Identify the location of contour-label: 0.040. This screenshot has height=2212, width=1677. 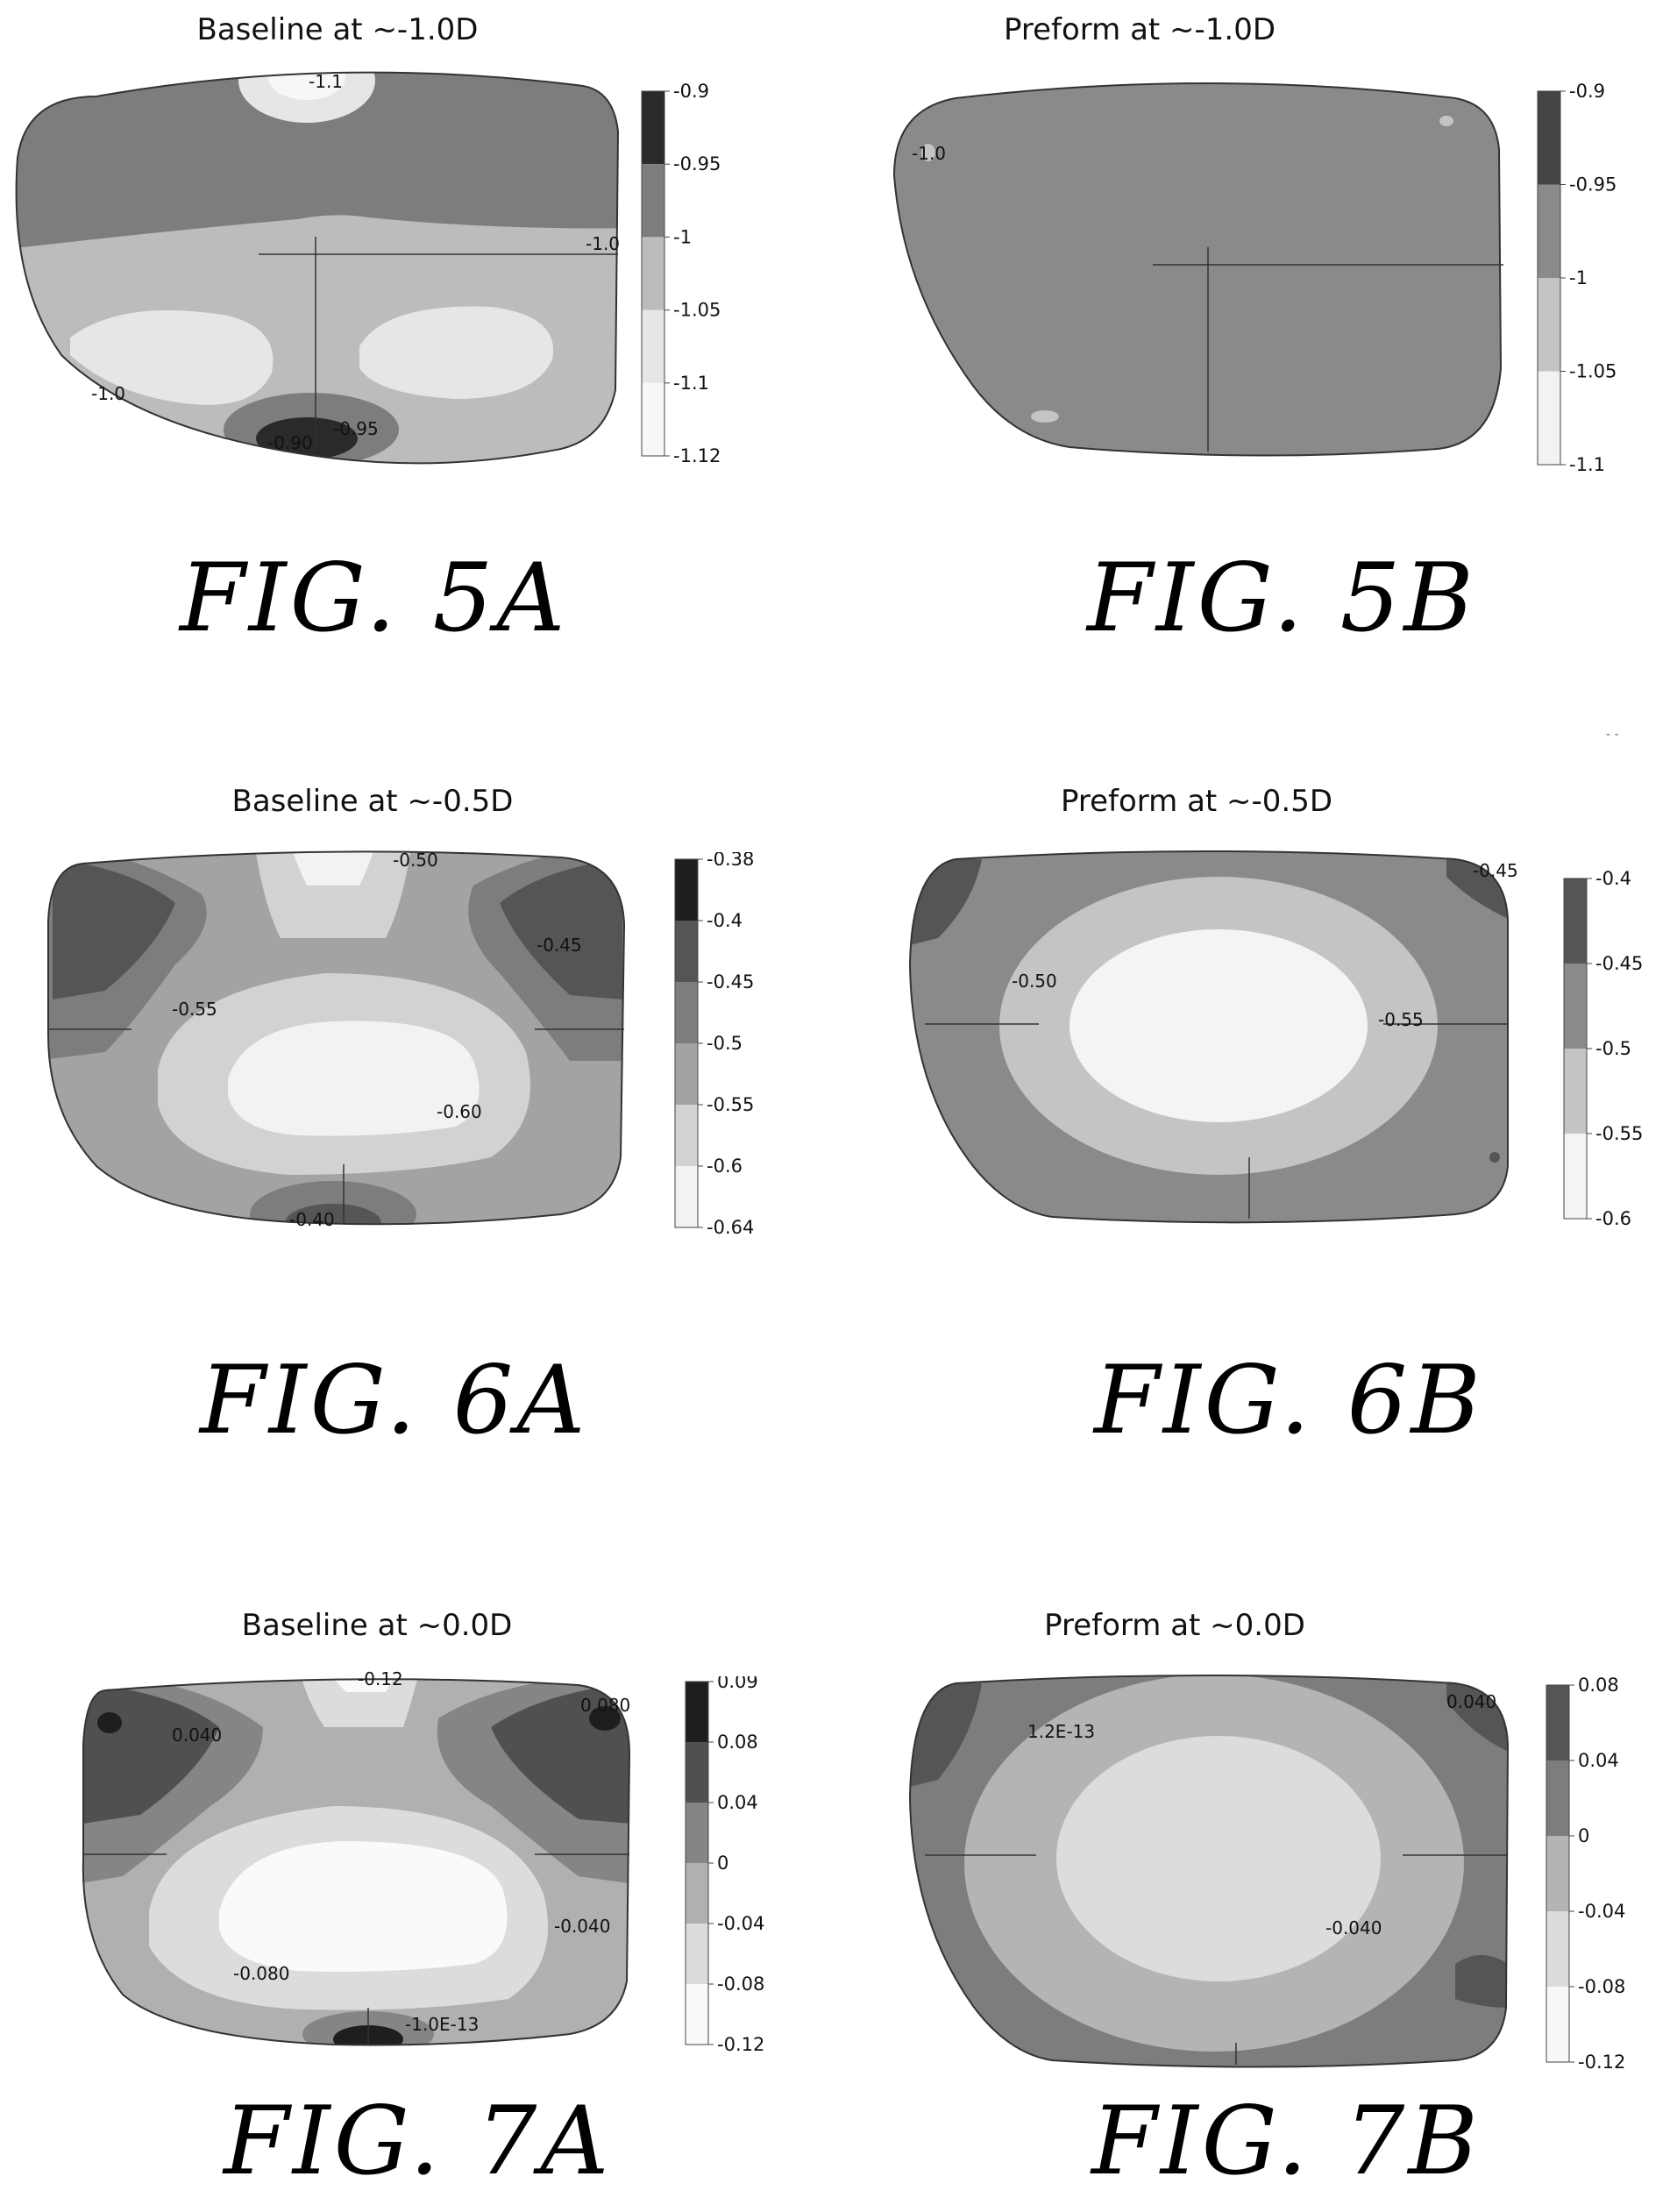
(197, 1735).